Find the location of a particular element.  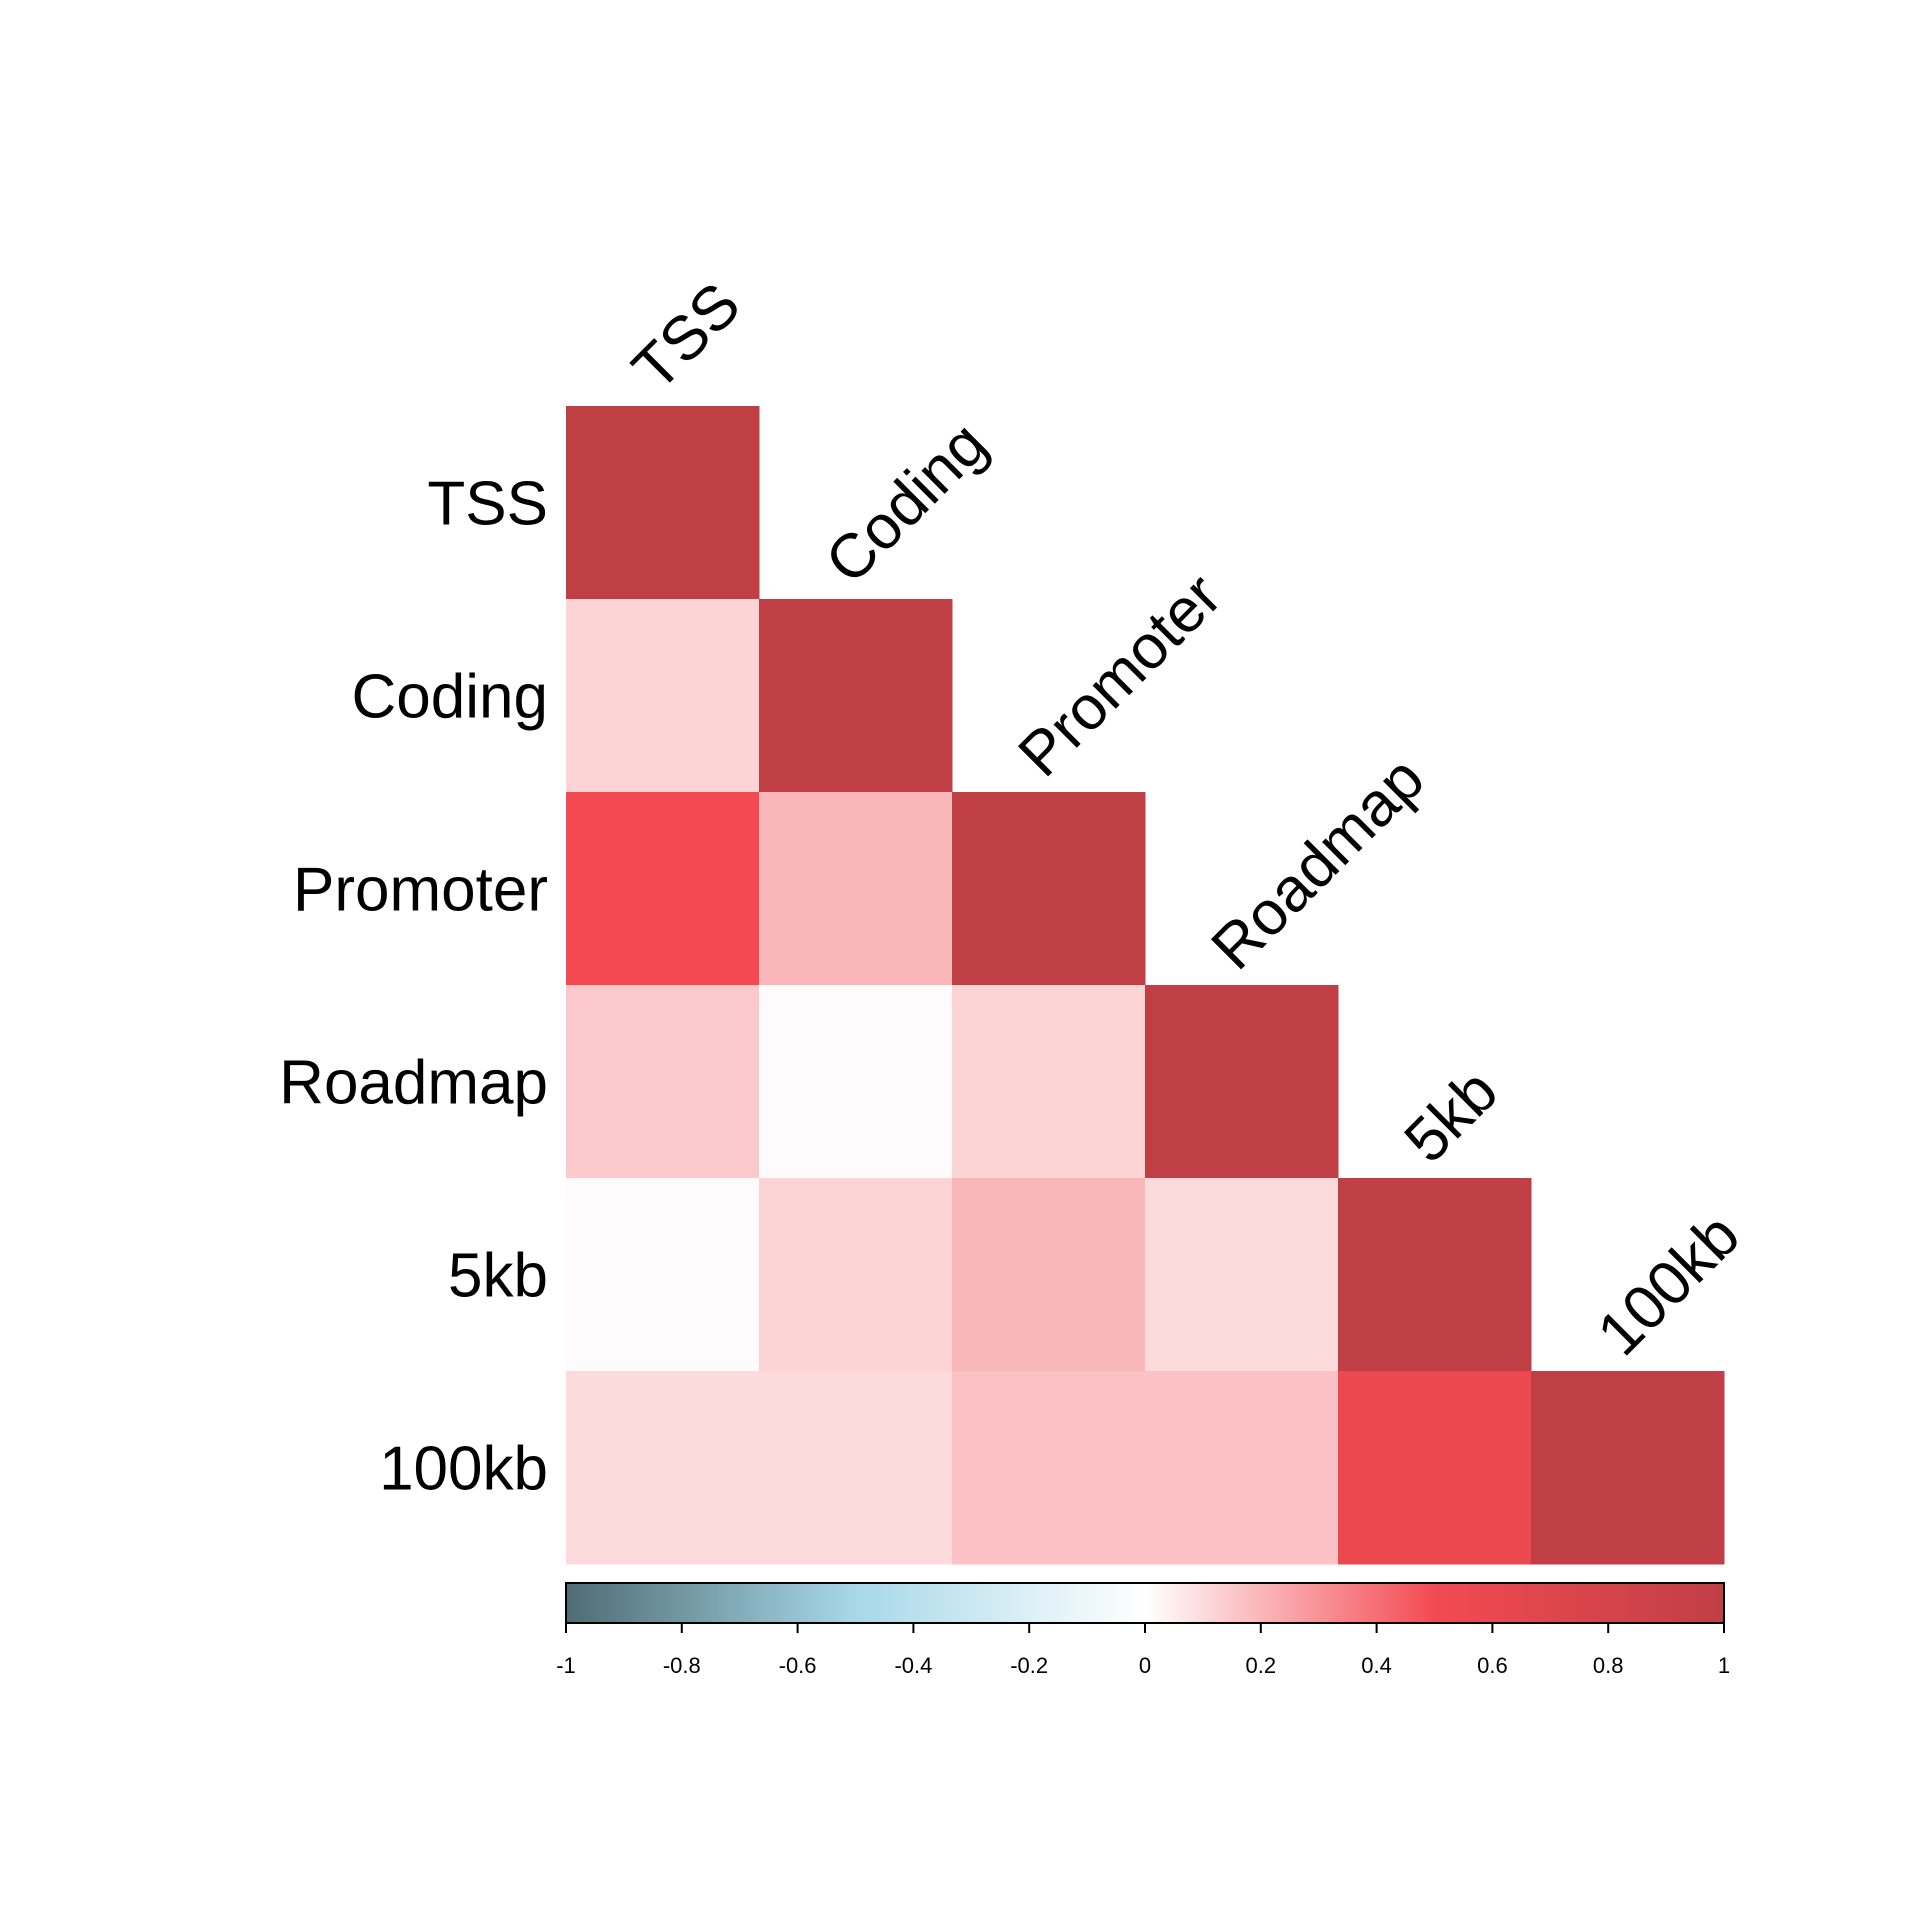

heatmap-cell-coding-tss is located at coordinates (663, 696).